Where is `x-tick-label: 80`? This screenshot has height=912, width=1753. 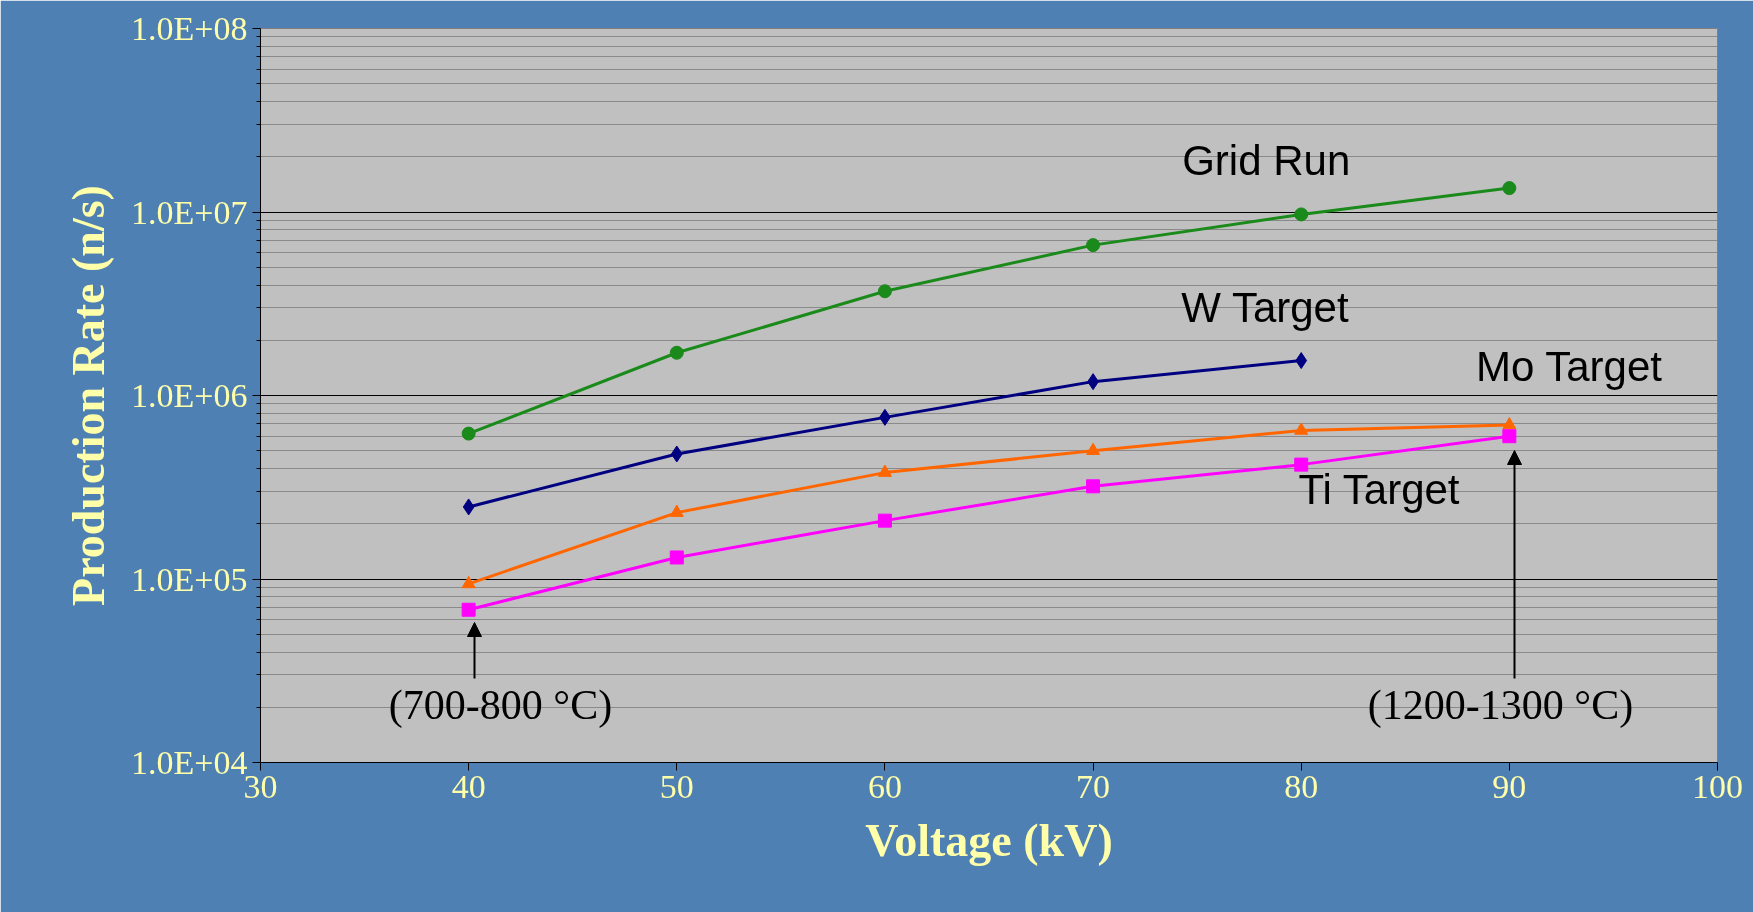
x-tick-label: 80 is located at coordinates (1301, 786).